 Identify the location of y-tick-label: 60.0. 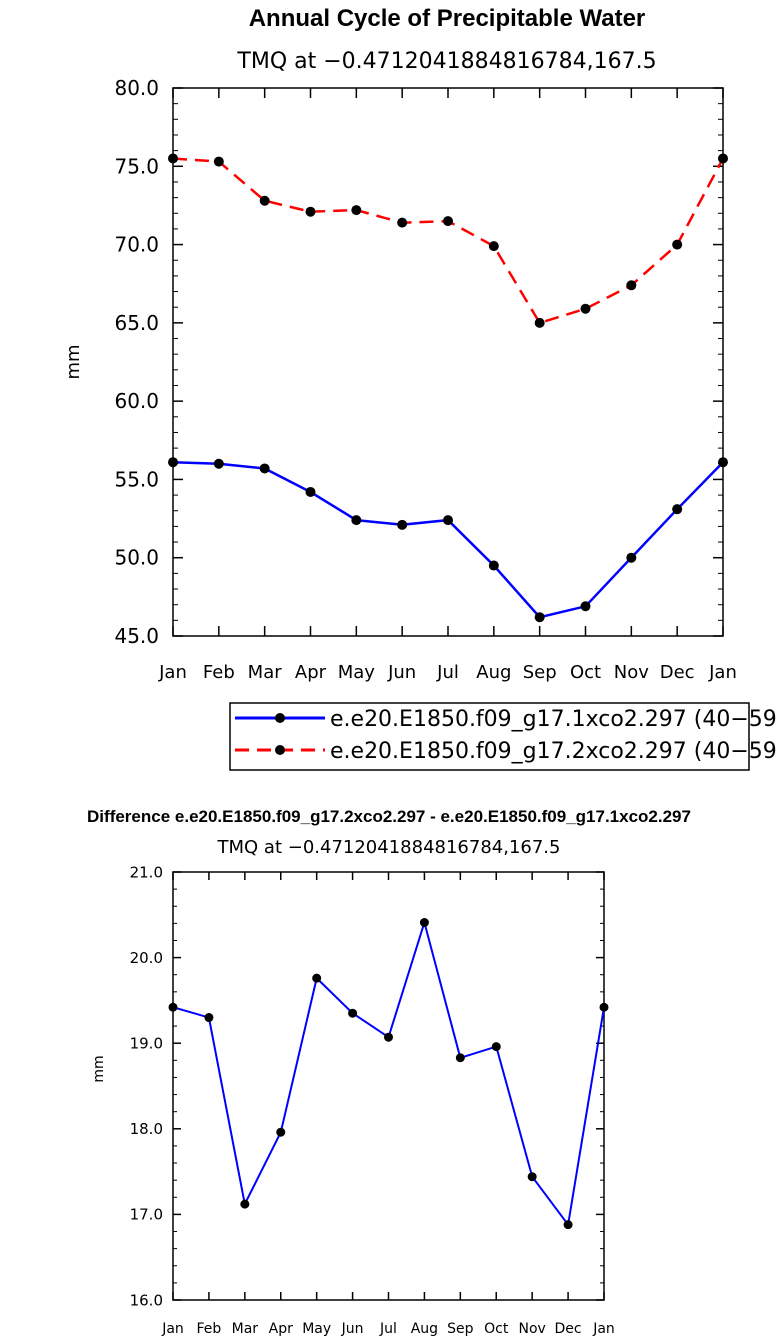
(136, 401).